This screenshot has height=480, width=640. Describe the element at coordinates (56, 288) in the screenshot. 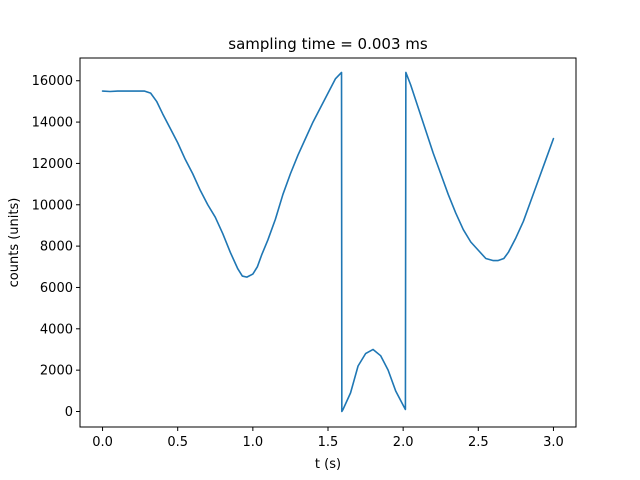

I see `y-tick-label: 6000` at that location.